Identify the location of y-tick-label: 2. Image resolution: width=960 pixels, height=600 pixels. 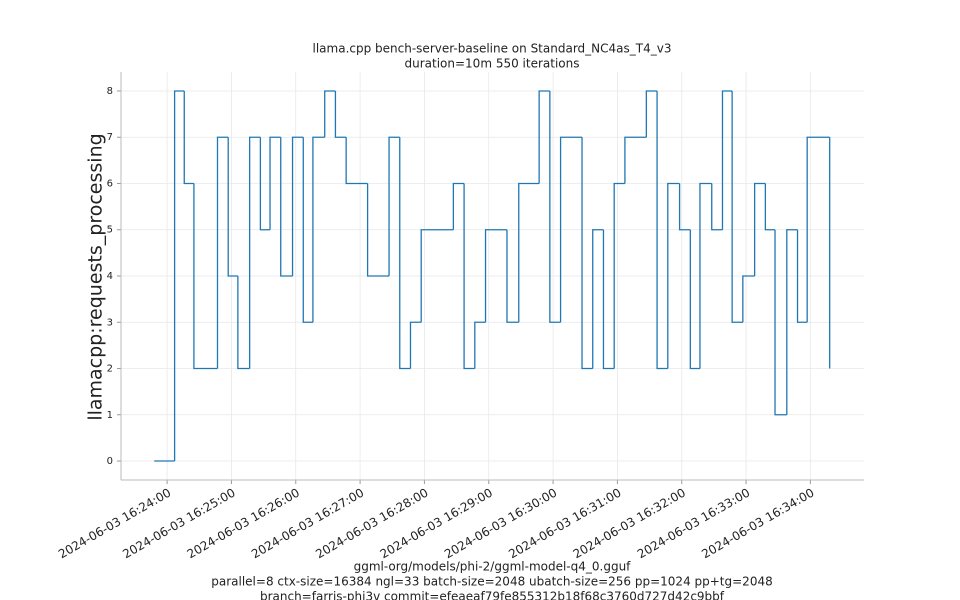
(110, 369).